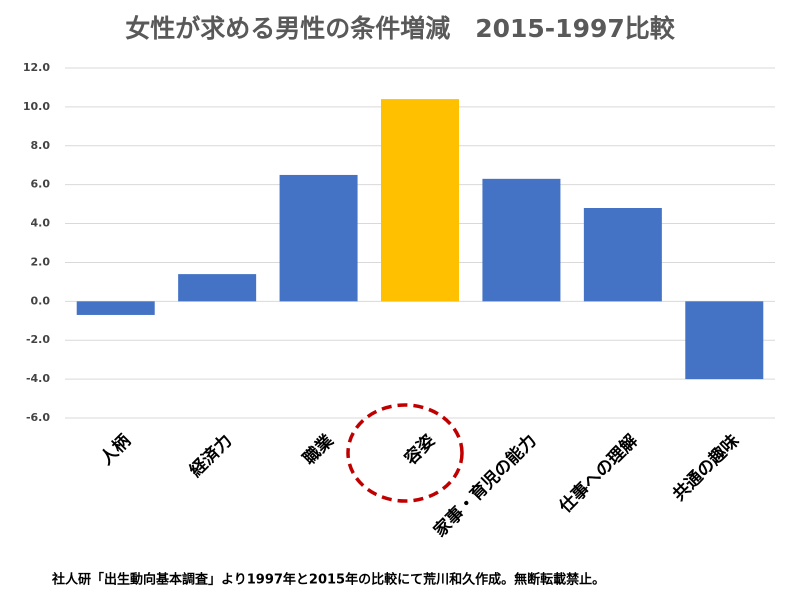 The image size is (800, 600). What do you see at coordinates (36, 67) in the screenshot?
I see `y-tick-label: 12.0` at bounding box center [36, 67].